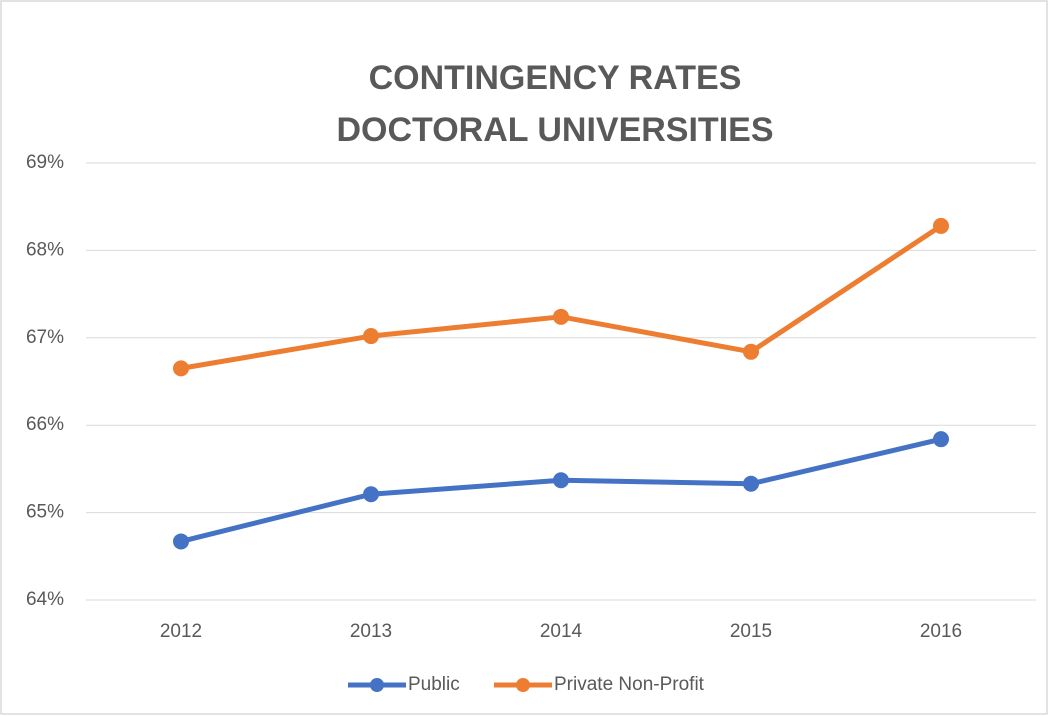 Image resolution: width=1050 pixels, height=717 pixels. Describe the element at coordinates (45, 249) in the screenshot. I see `y-tick-label: 68%` at that location.